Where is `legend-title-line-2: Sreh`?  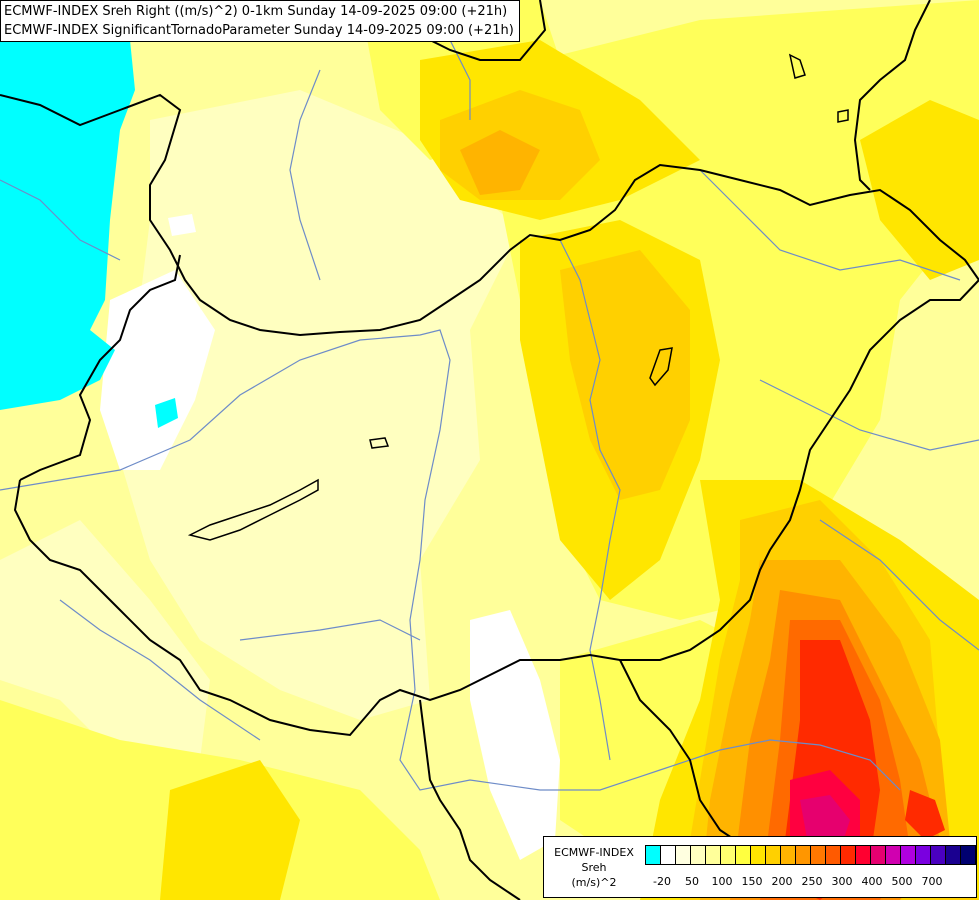 legend-title-line-2: Sreh is located at coordinates (594, 867).